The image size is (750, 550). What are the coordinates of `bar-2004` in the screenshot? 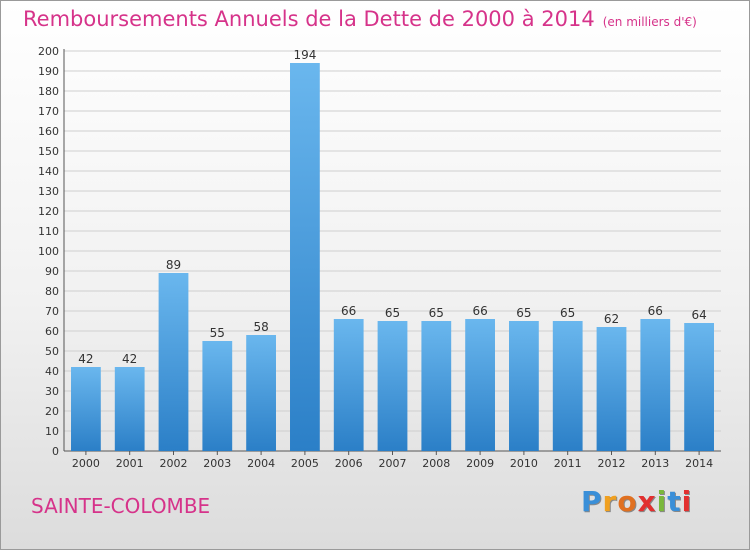 It's located at (261, 393).